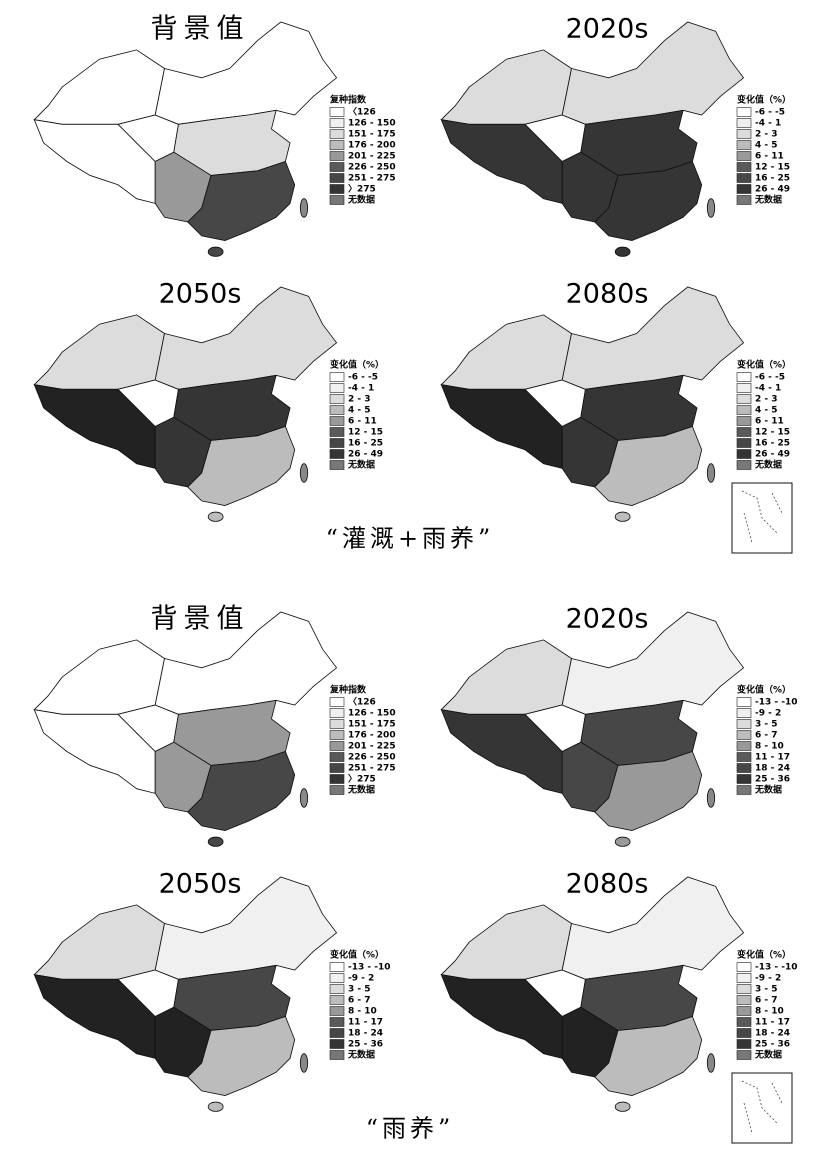  Describe the element at coordinates (762, 1107) in the screenshot. I see `inset-lines` at that location.